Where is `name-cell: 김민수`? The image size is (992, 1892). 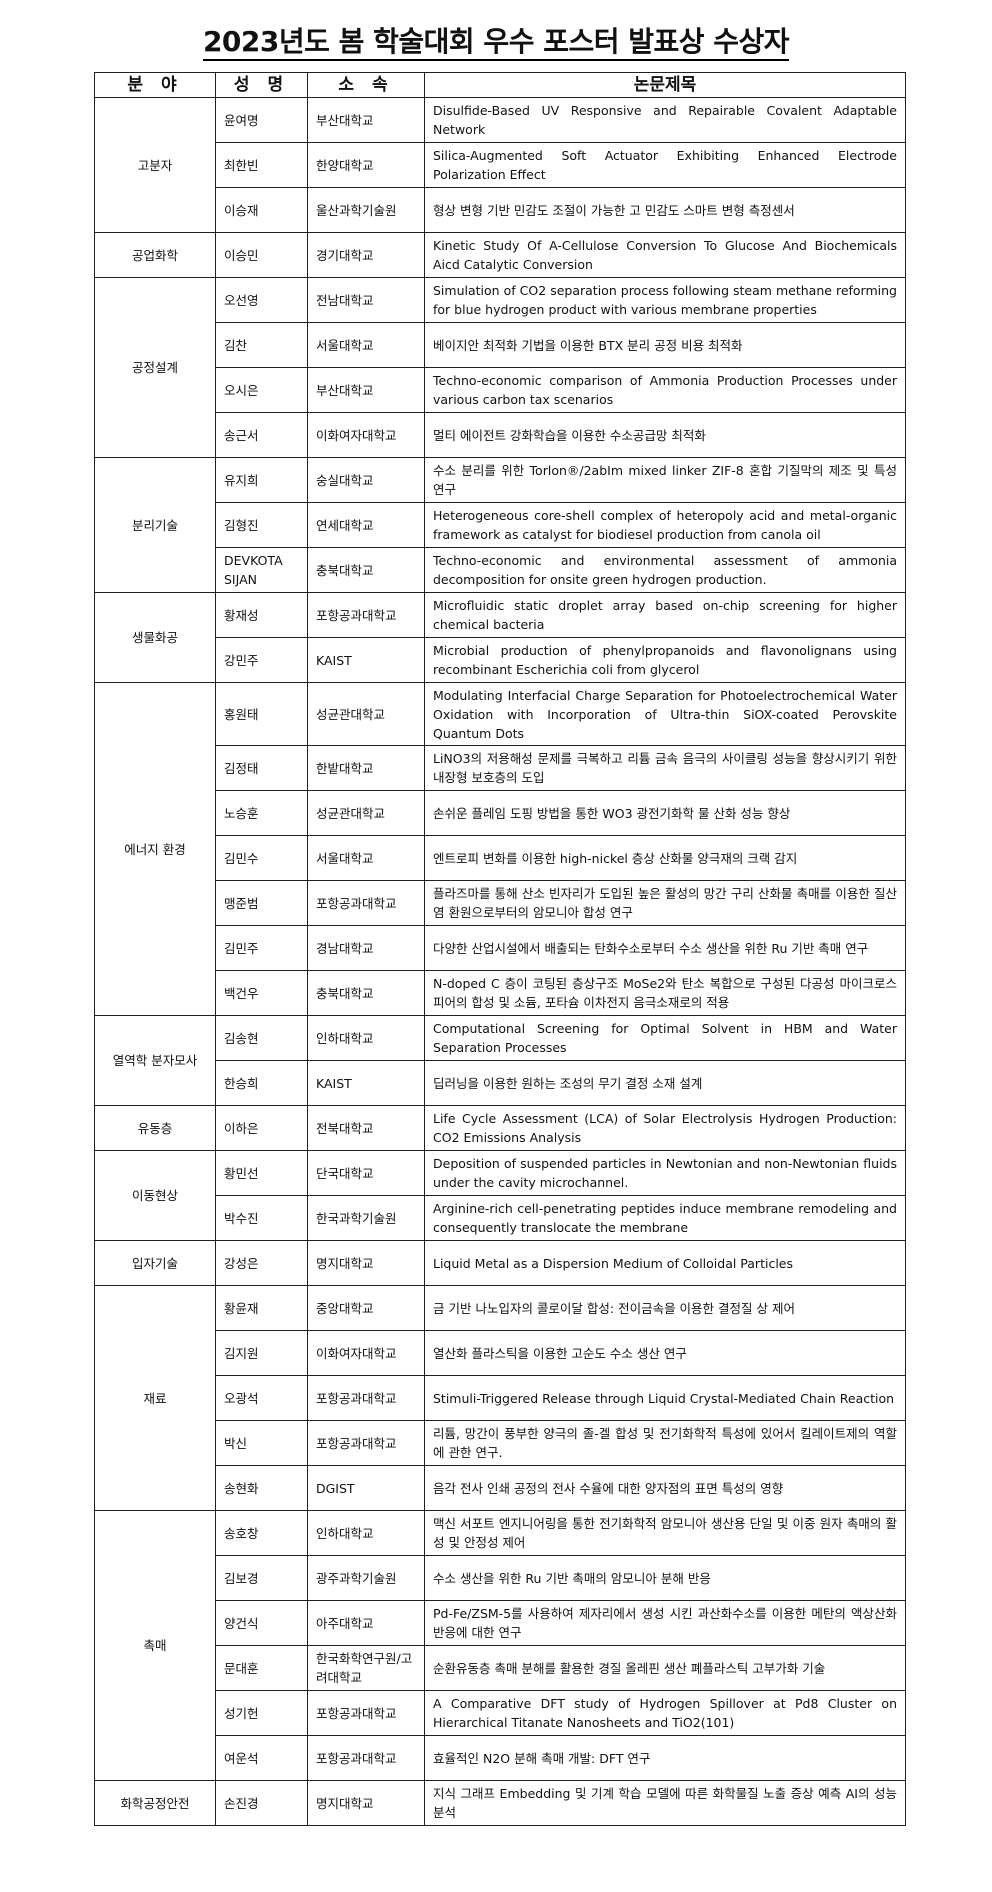 name-cell: 김민수 is located at coordinates (261, 858).